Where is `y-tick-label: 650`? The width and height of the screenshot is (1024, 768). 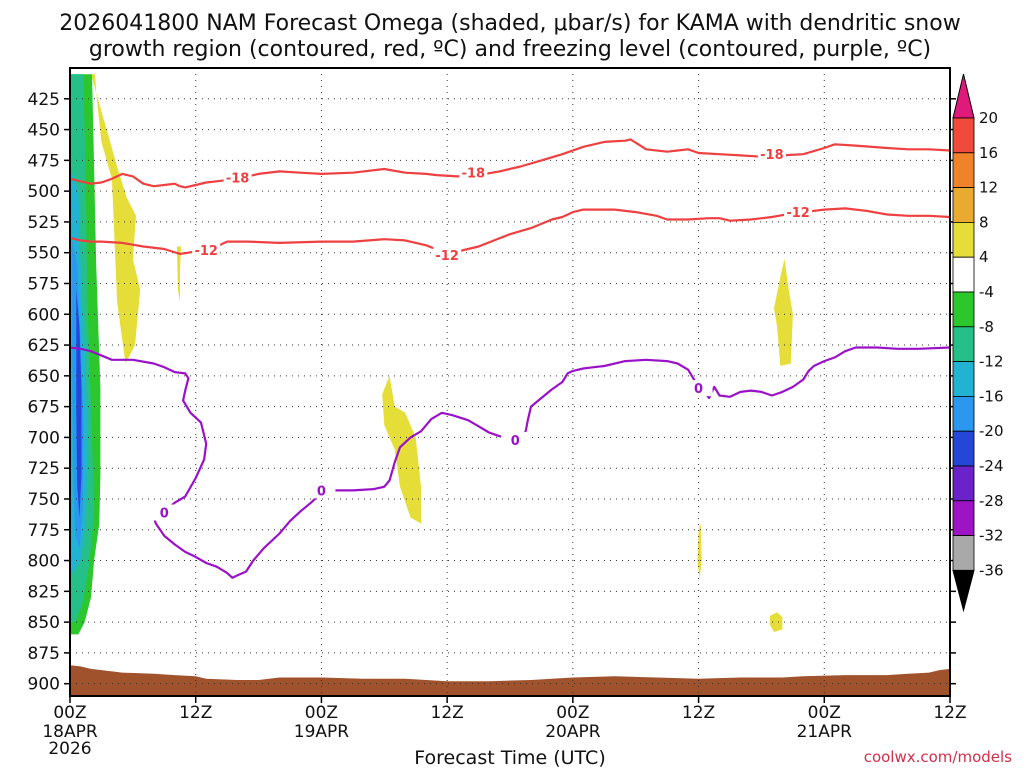 y-tick-label: 650 is located at coordinates (44, 377).